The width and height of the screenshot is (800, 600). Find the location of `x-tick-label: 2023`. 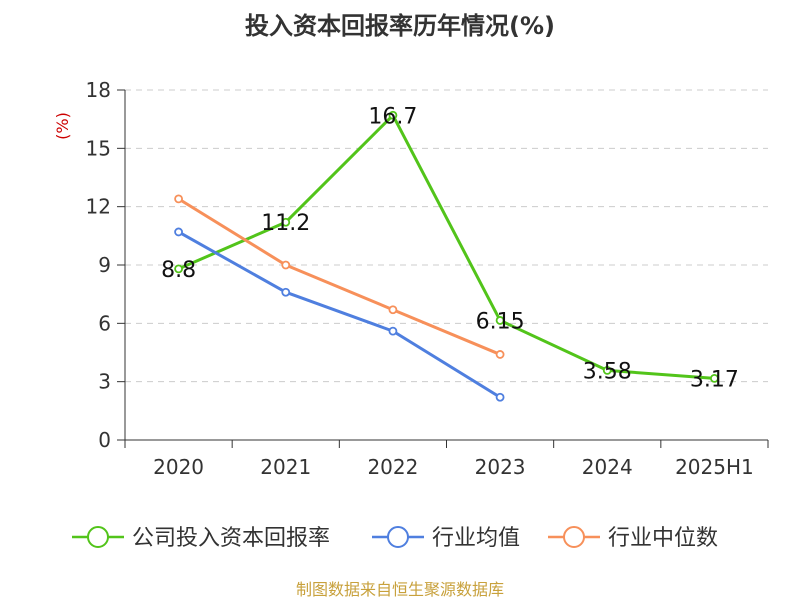

x-tick-label: 2023 is located at coordinates (500, 467).